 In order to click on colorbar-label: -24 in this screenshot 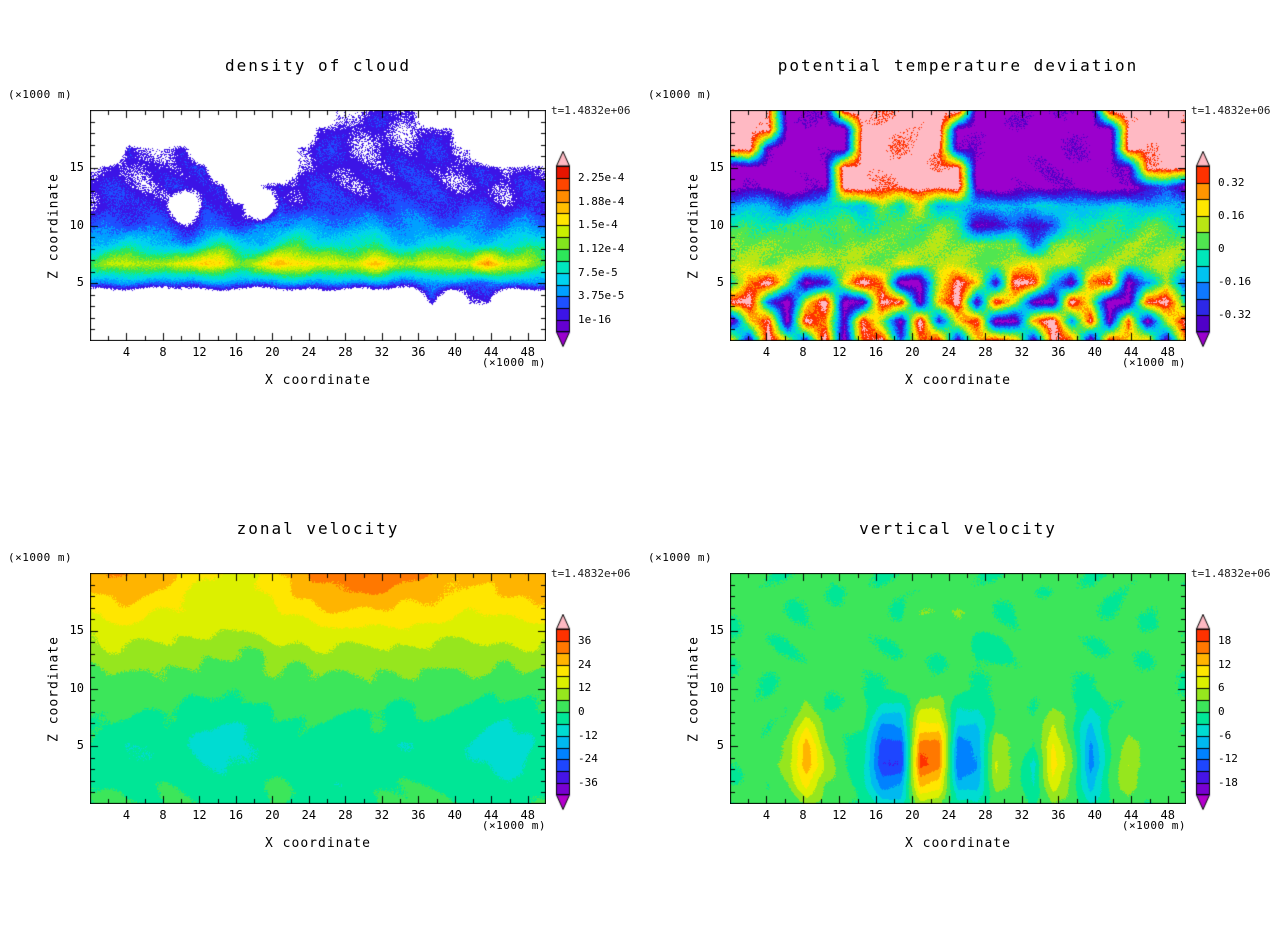, I will do `click(588, 759)`.